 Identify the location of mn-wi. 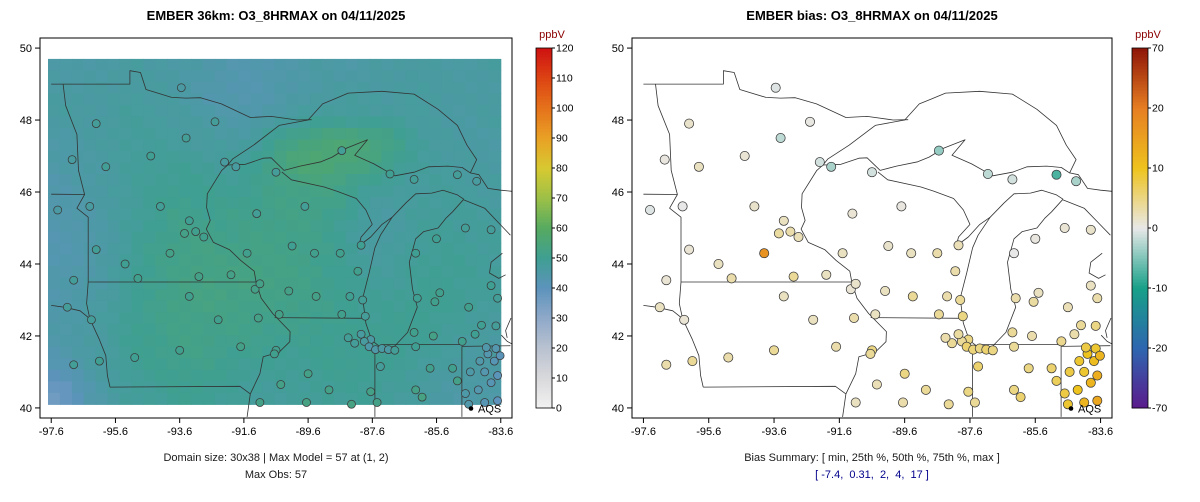
(231, 223).